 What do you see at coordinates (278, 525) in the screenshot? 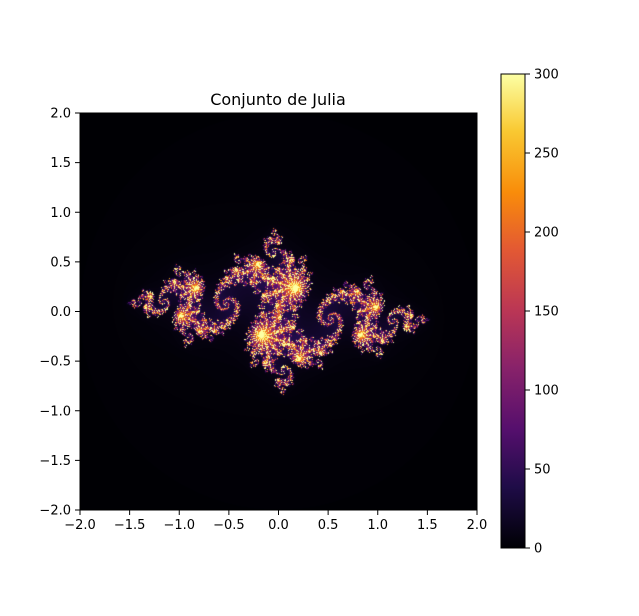
I see `x-tick-label: 0.0` at bounding box center [278, 525].